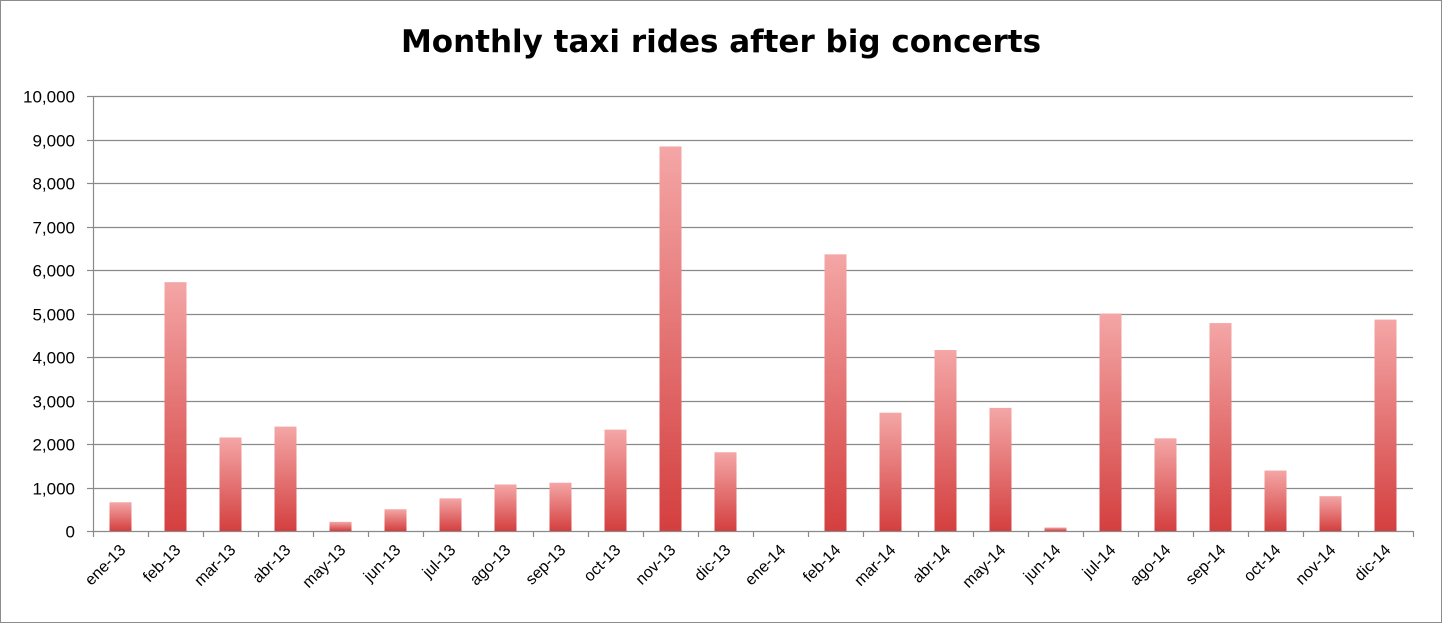  I want to click on y-tick-label: 9,000, so click(53, 141).